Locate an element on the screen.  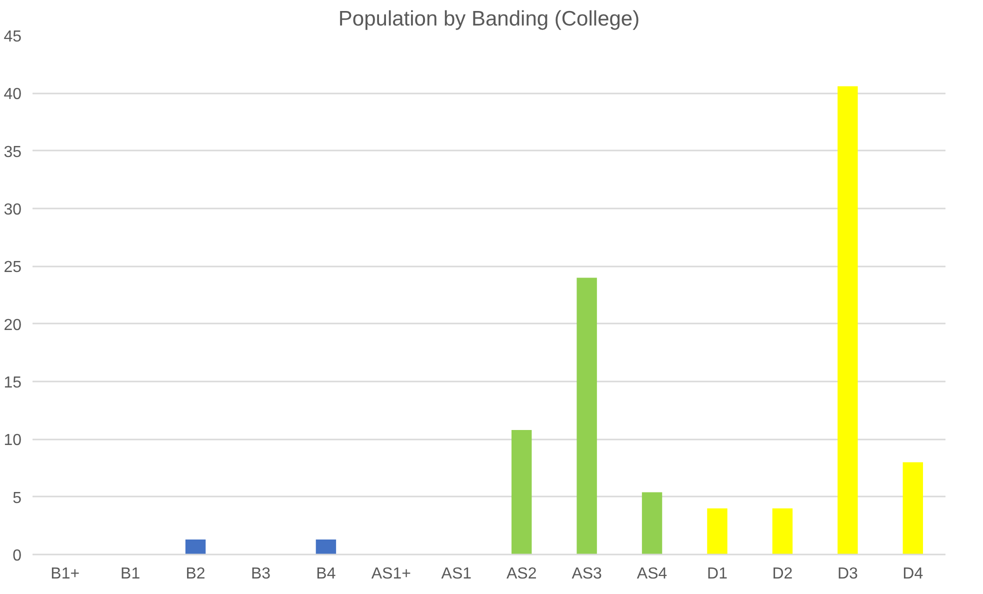
x-tick-label: D2 is located at coordinates (782, 574).